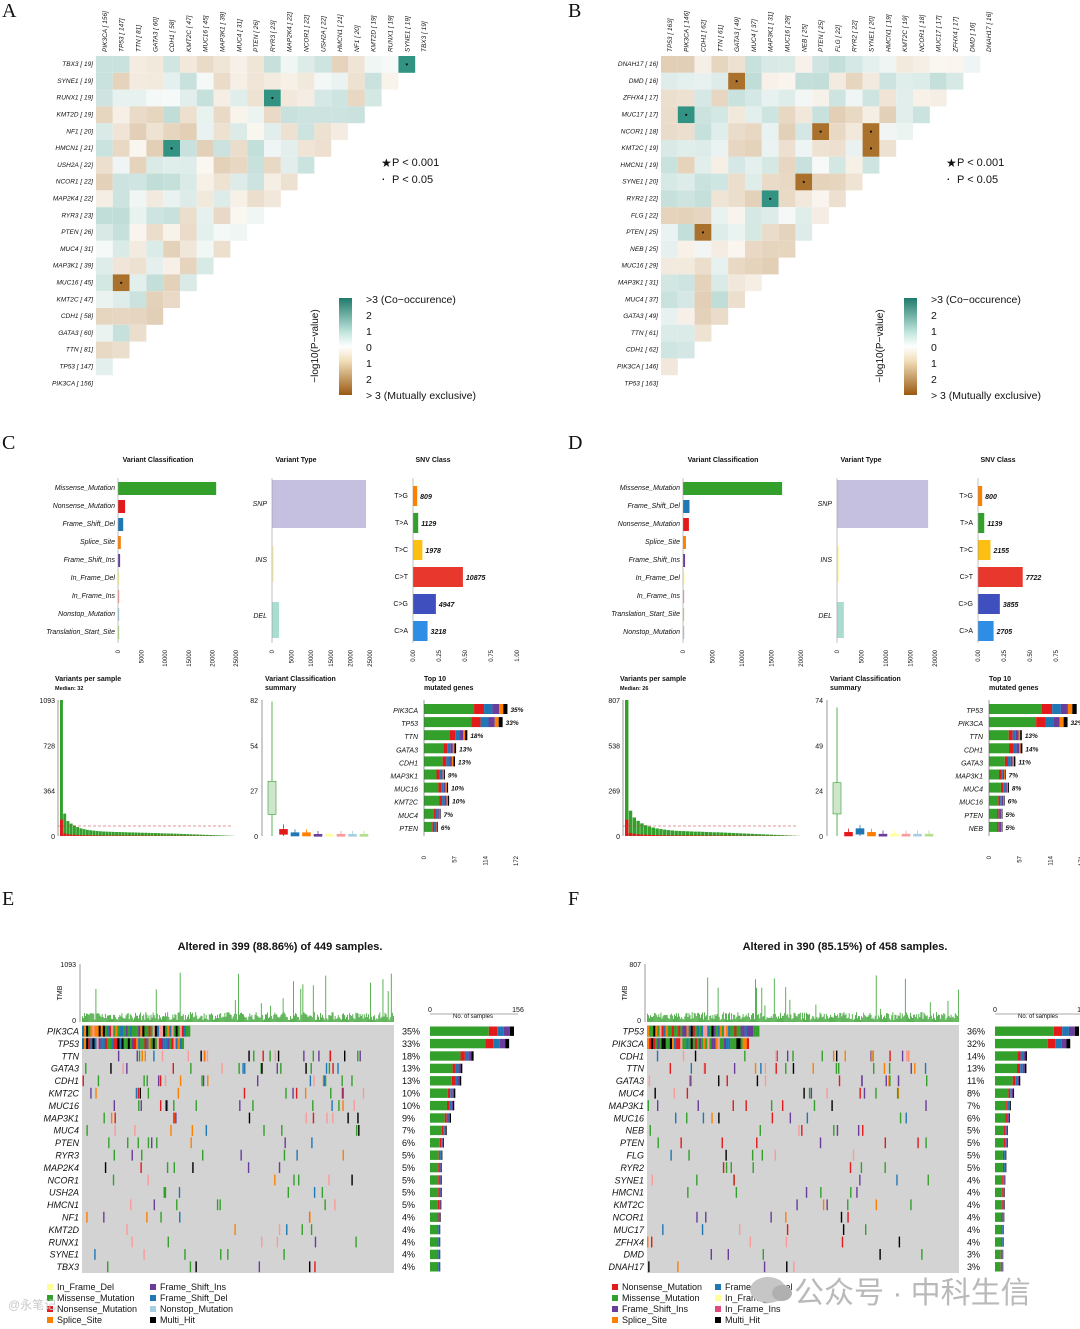 Image resolution: width=1080 pixels, height=1329 pixels. What do you see at coordinates (976, 1032) in the screenshot?
I see `oncoplot-pct-label-0: 36%` at bounding box center [976, 1032].